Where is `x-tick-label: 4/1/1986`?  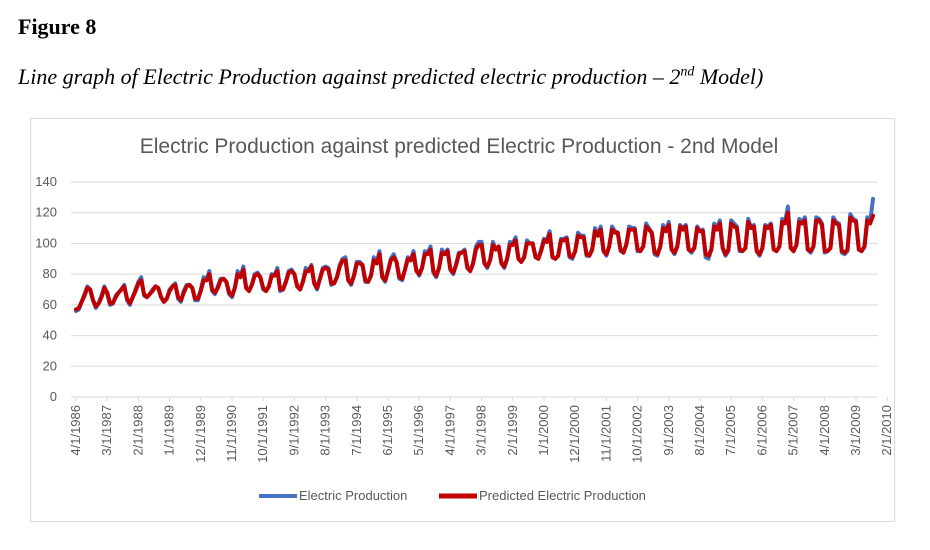 x-tick-label: 4/1/1986 is located at coordinates (75, 430).